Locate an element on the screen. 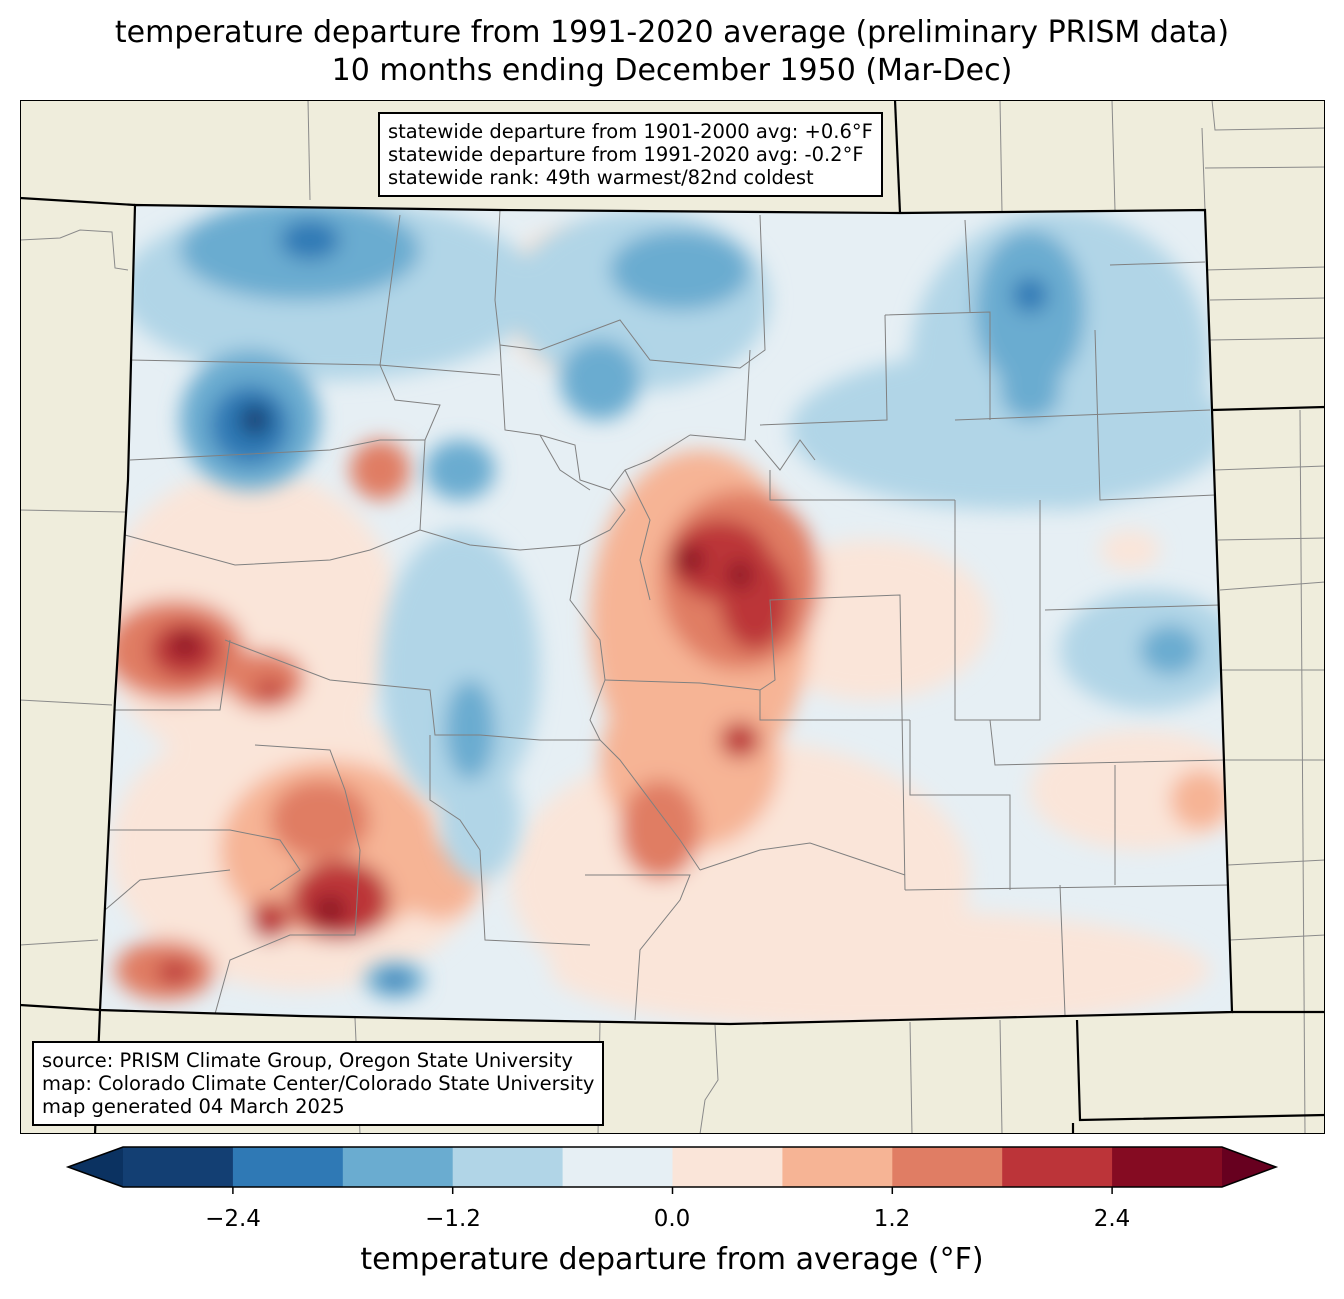 The height and width of the screenshot is (1299, 1344). colorbar-label: temperature departure from average (°F) is located at coordinates (672, 1259).